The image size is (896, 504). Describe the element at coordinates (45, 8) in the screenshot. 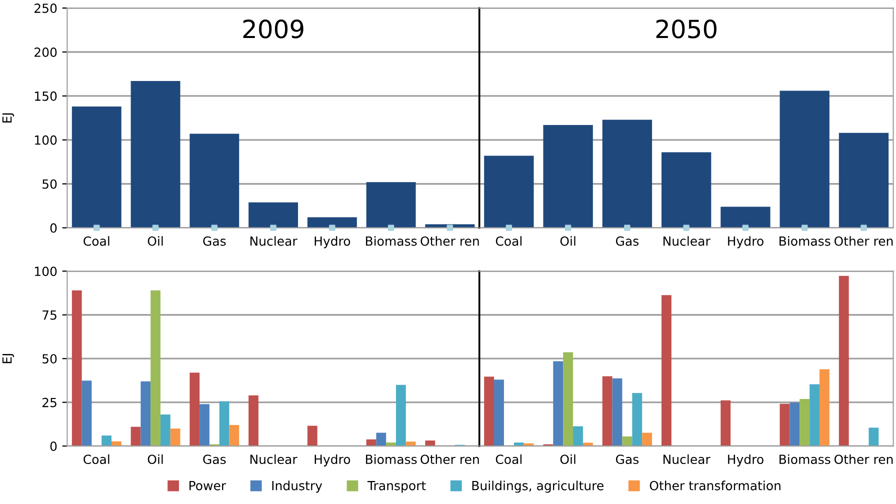

I see `y-tick-label: 250` at that location.